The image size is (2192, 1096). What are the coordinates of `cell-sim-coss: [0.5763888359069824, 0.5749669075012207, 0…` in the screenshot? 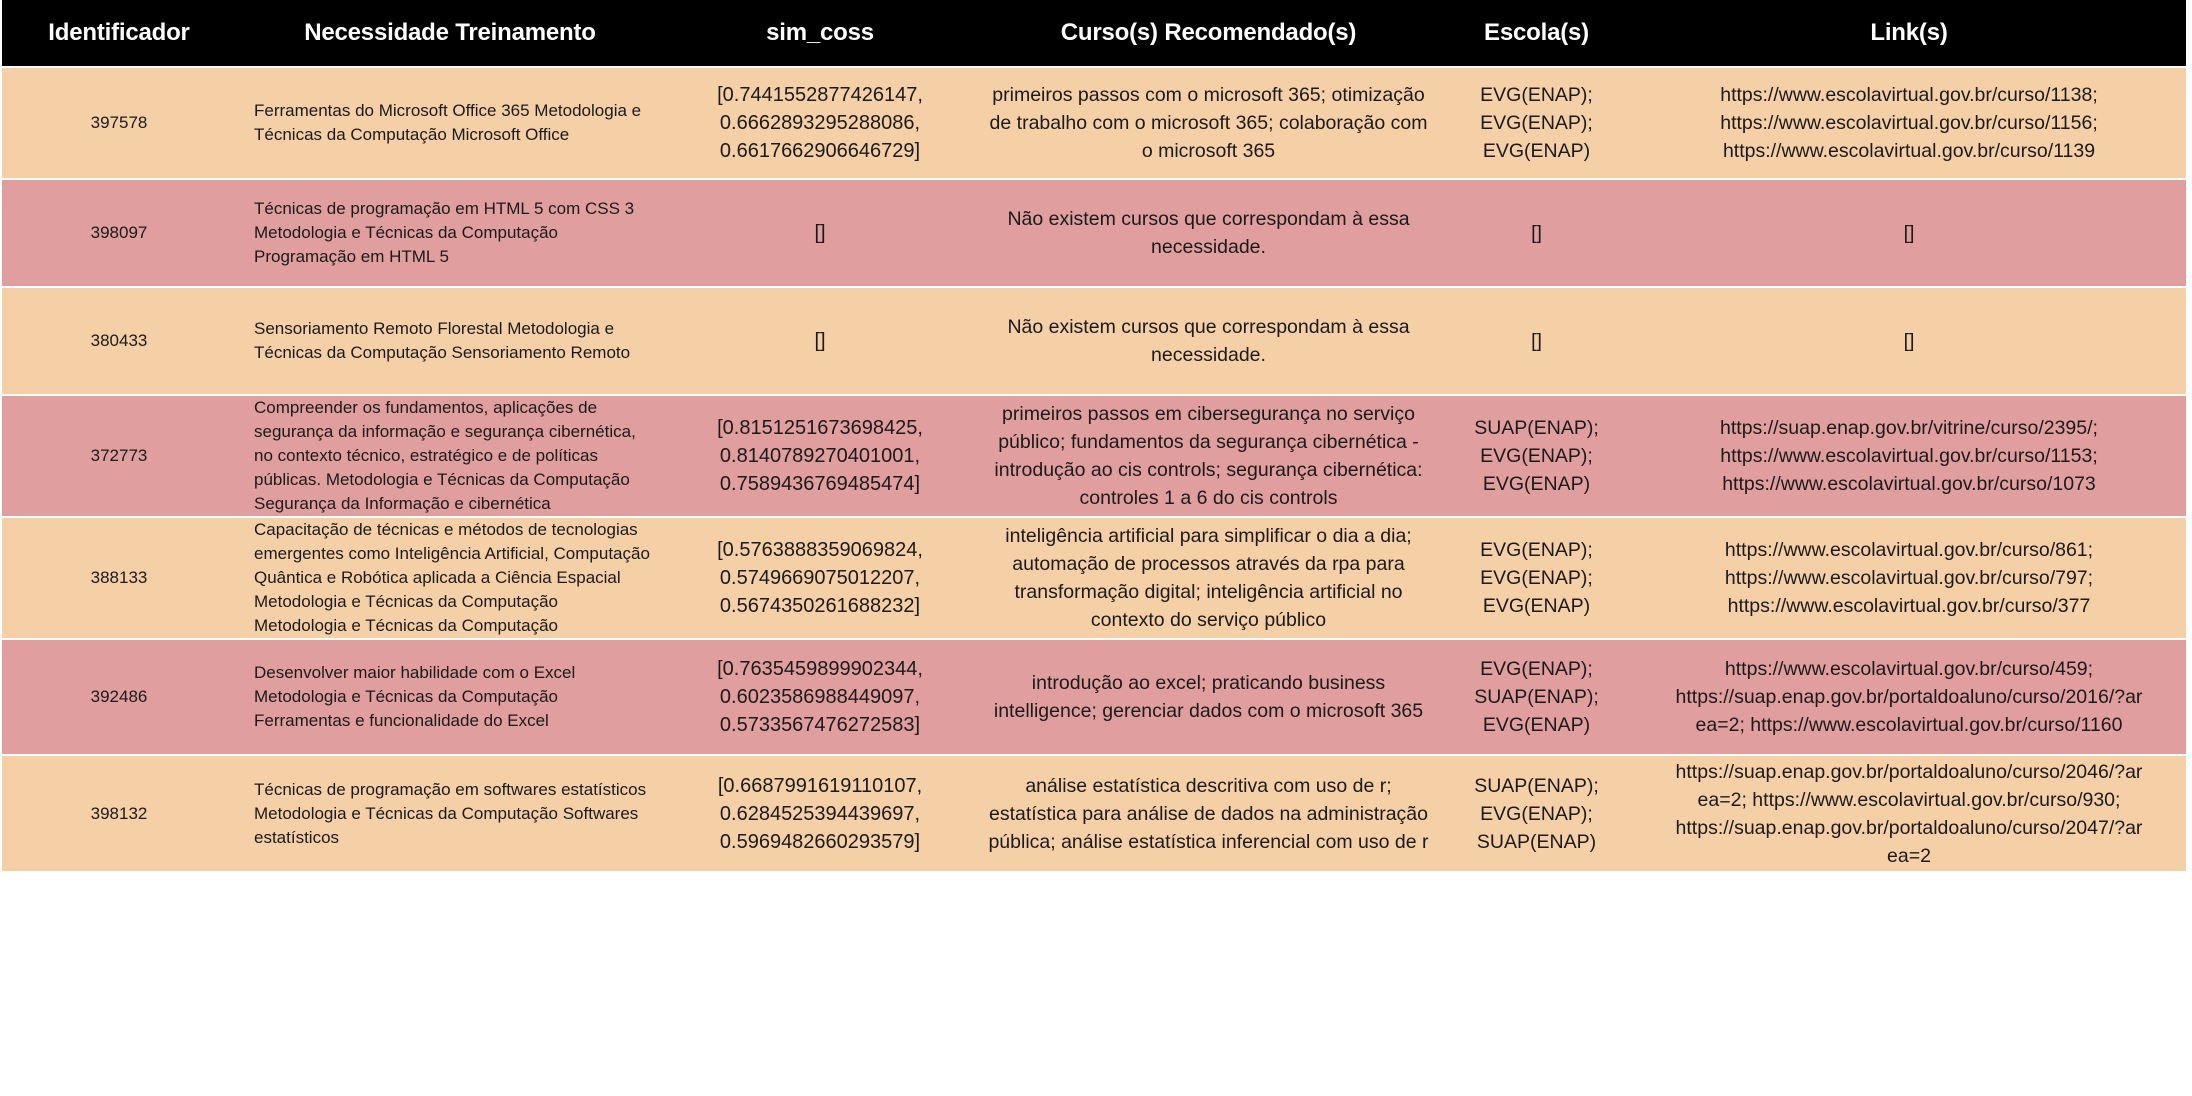 It's located at (820, 577).